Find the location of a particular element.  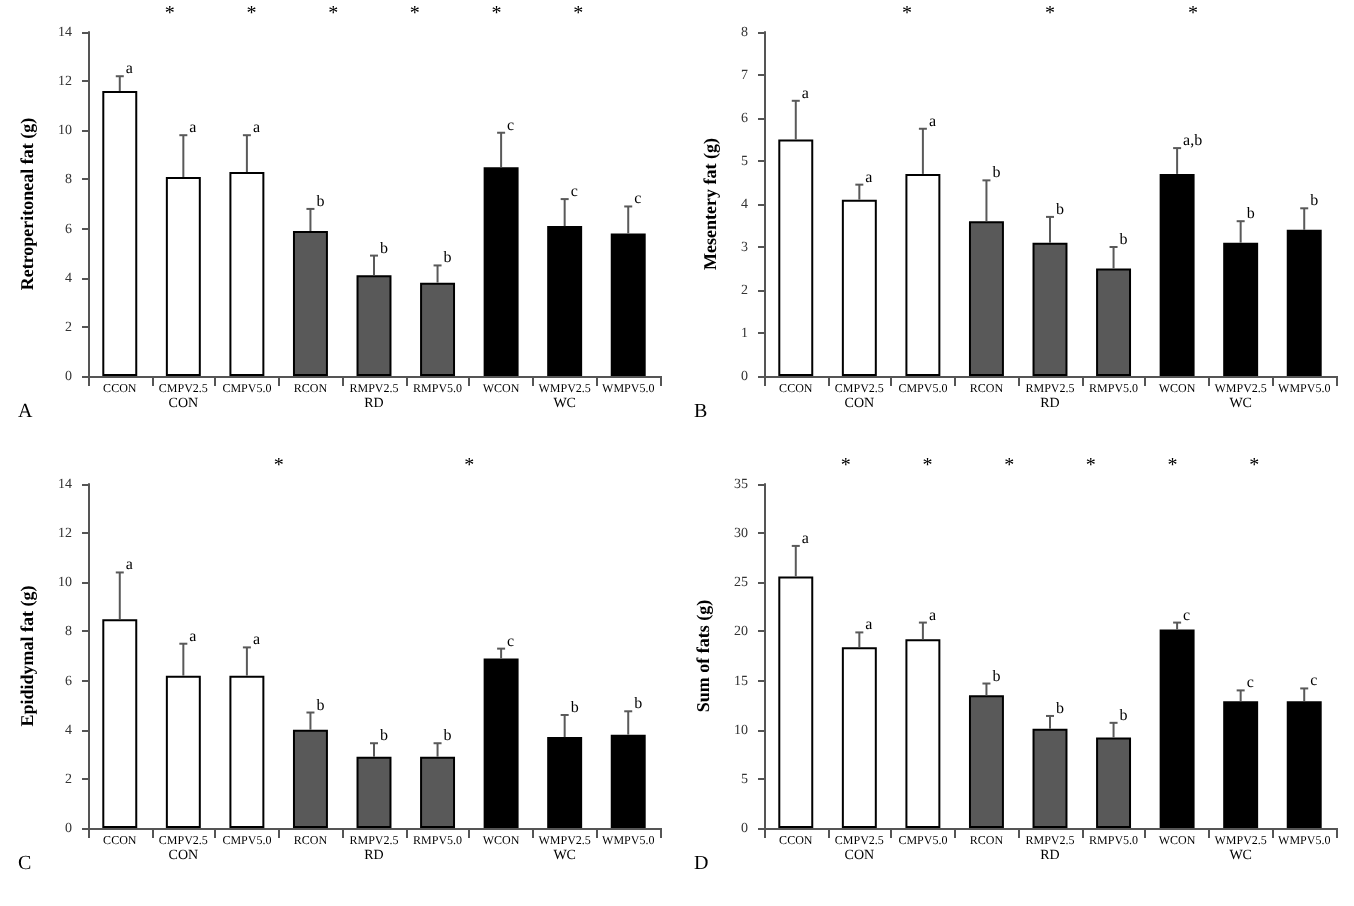

text: C is located at coordinates (25, 864).